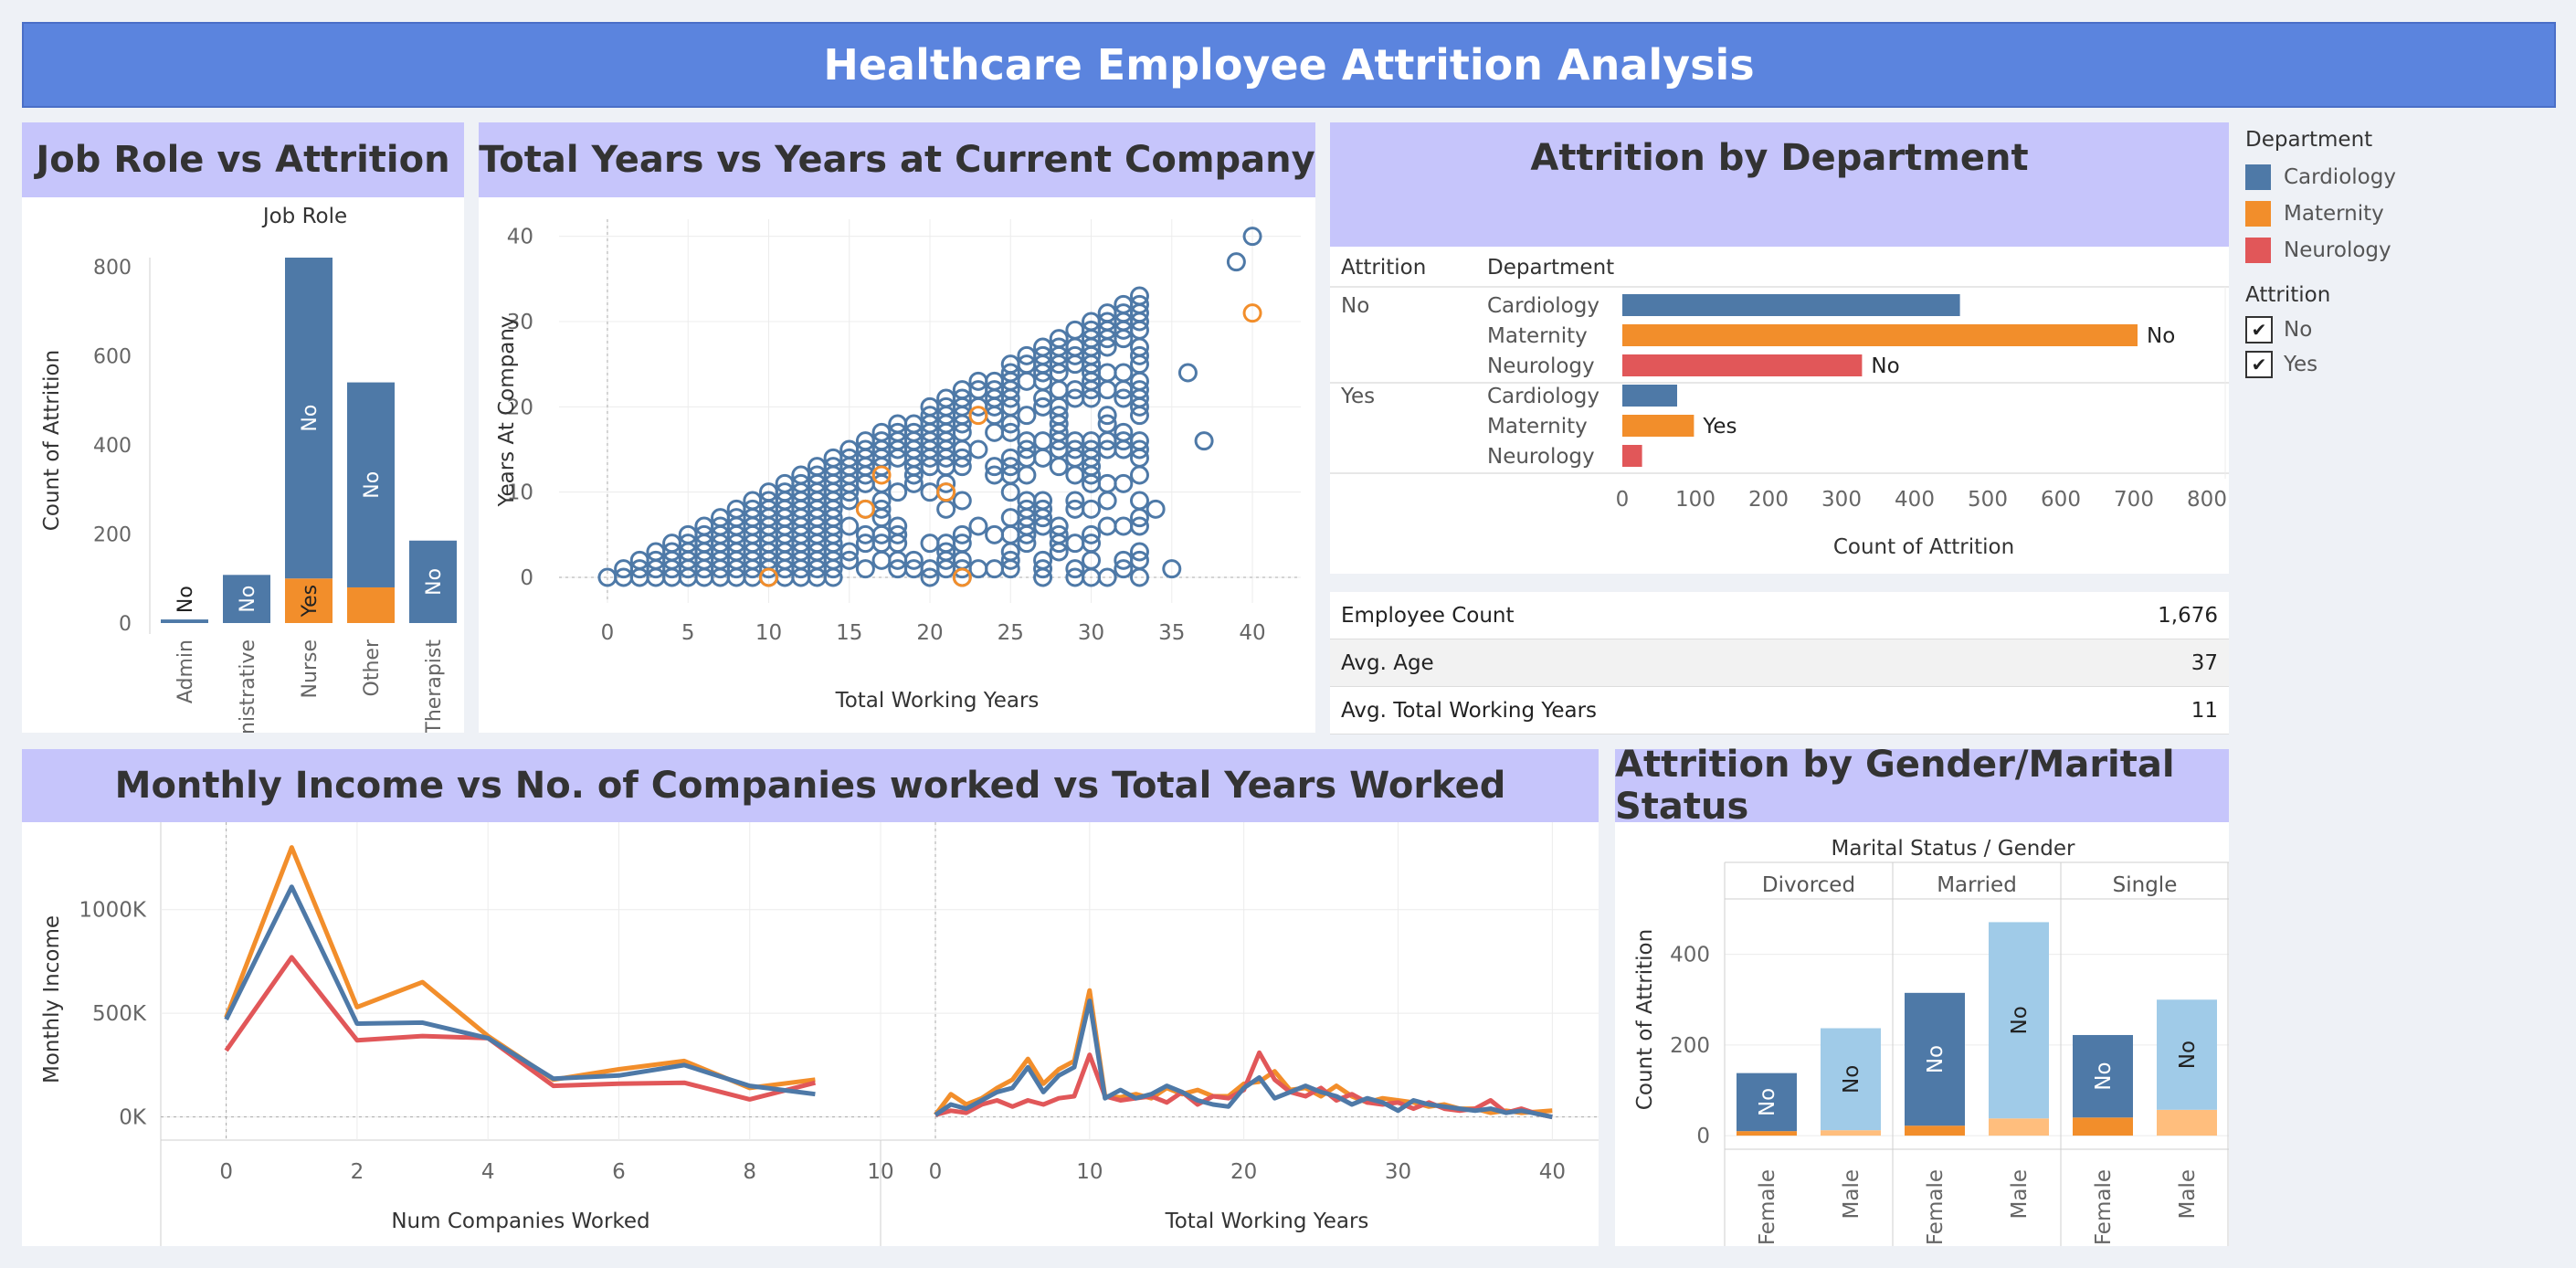  What do you see at coordinates (1387, 663) in the screenshot?
I see `kpi-label: Avg. Age` at bounding box center [1387, 663].